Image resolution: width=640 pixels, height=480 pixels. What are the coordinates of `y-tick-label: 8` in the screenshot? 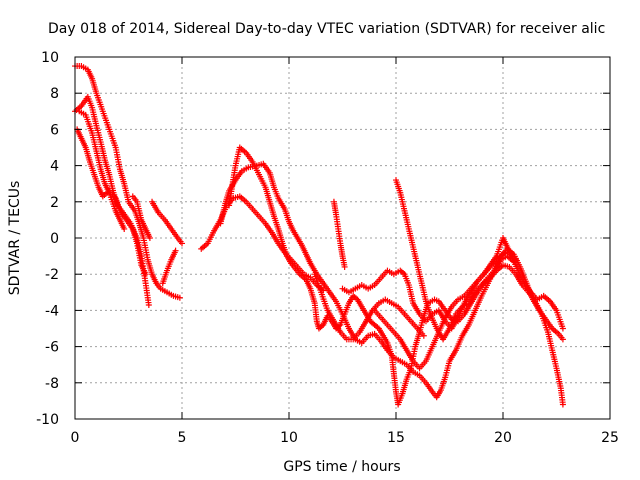 It's located at (54, 94).